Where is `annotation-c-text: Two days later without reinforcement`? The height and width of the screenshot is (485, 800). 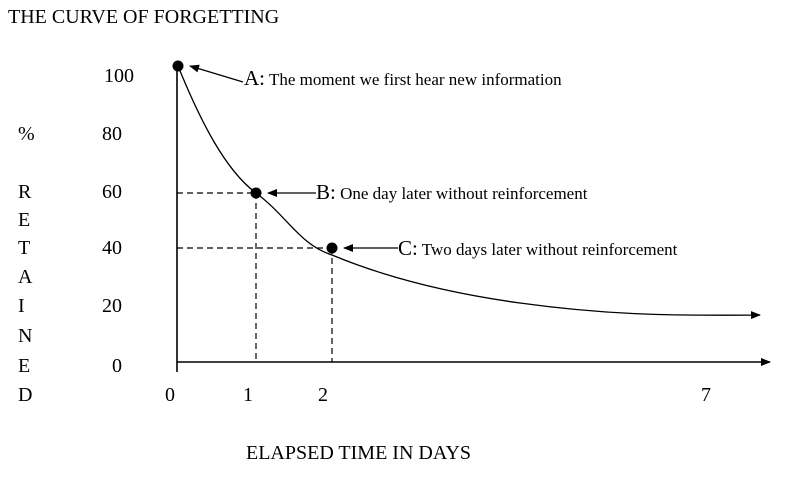
annotation-c-text: Two days later without reinforcement is located at coordinates (547, 249).